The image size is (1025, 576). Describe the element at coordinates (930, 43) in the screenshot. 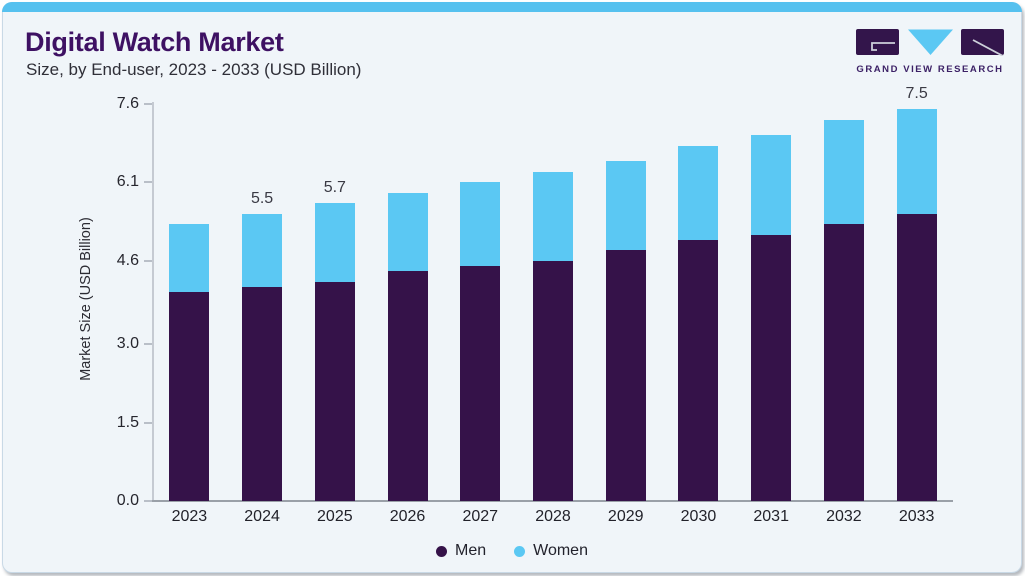

I see `gvr-logo-mark` at that location.